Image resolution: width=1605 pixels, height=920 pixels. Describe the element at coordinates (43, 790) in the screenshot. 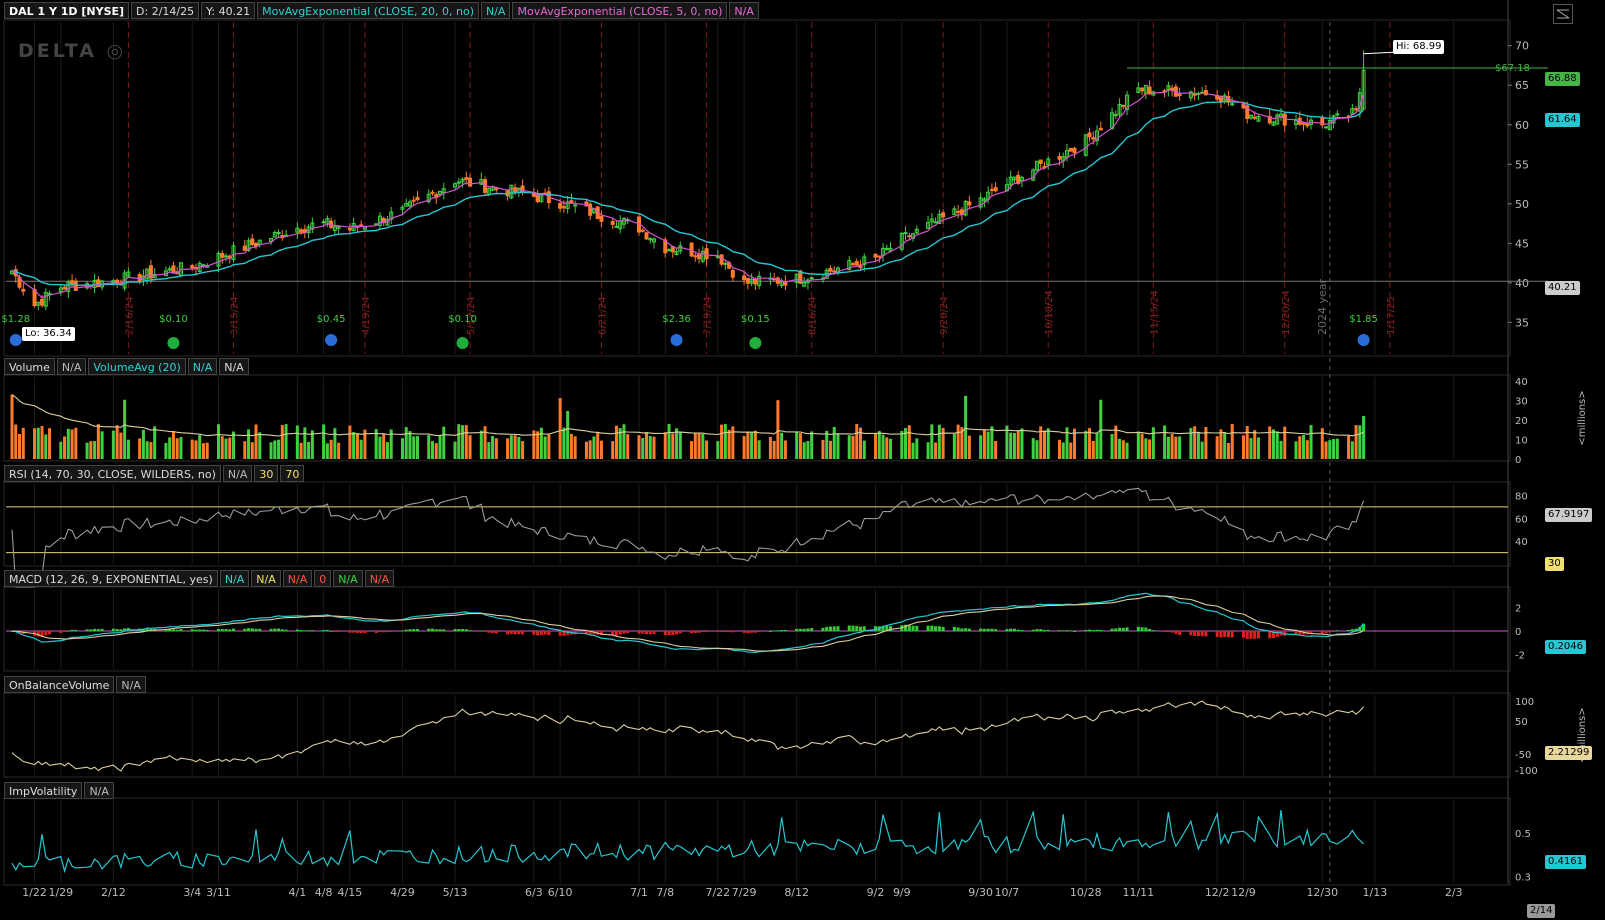

I see `iv-title: ImpVolatility` at that location.